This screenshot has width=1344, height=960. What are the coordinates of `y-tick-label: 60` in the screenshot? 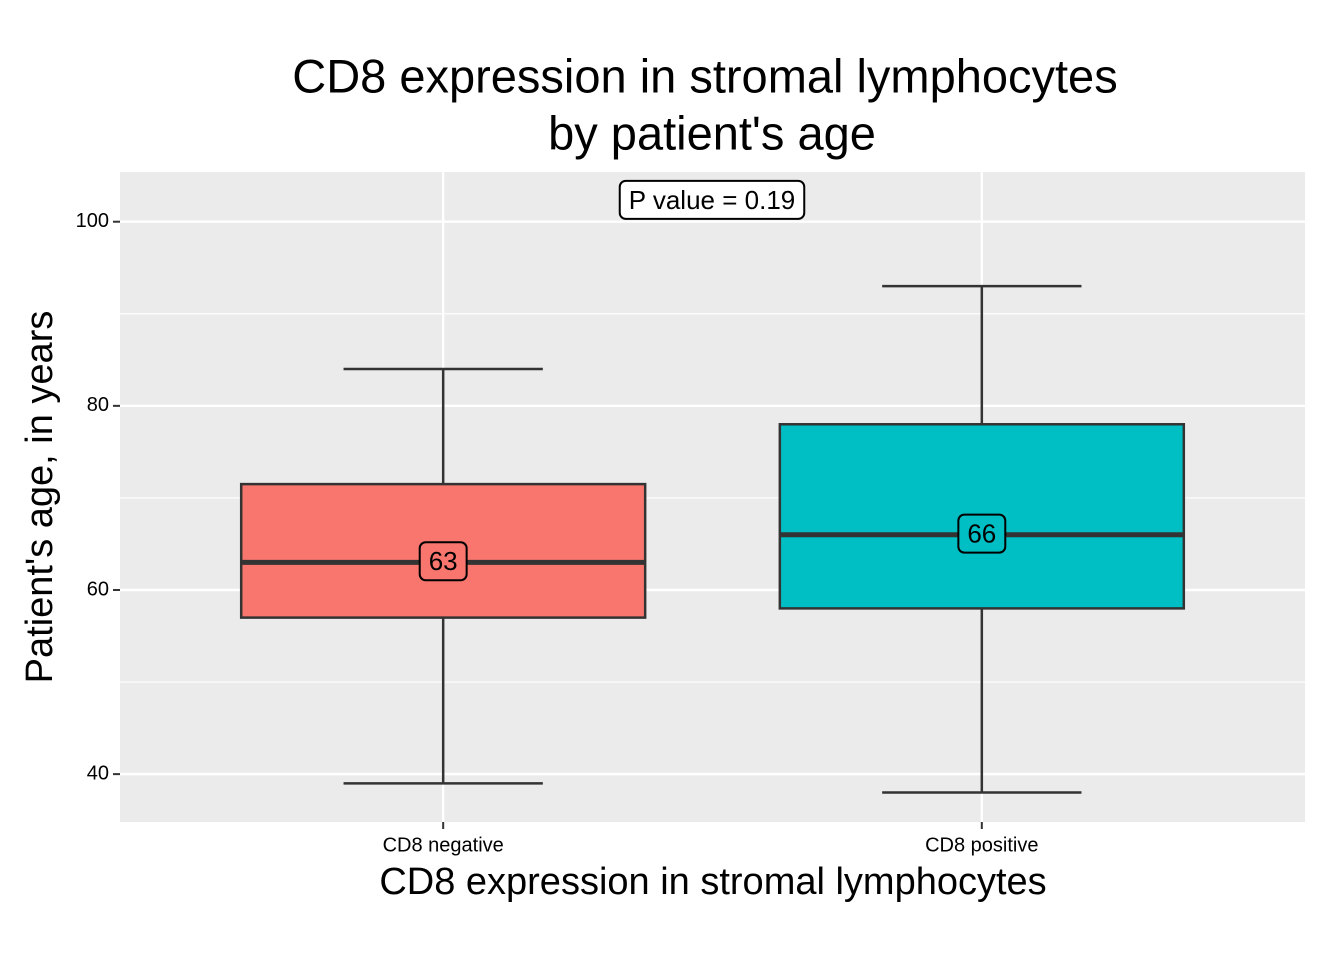 It's located at (98, 589).